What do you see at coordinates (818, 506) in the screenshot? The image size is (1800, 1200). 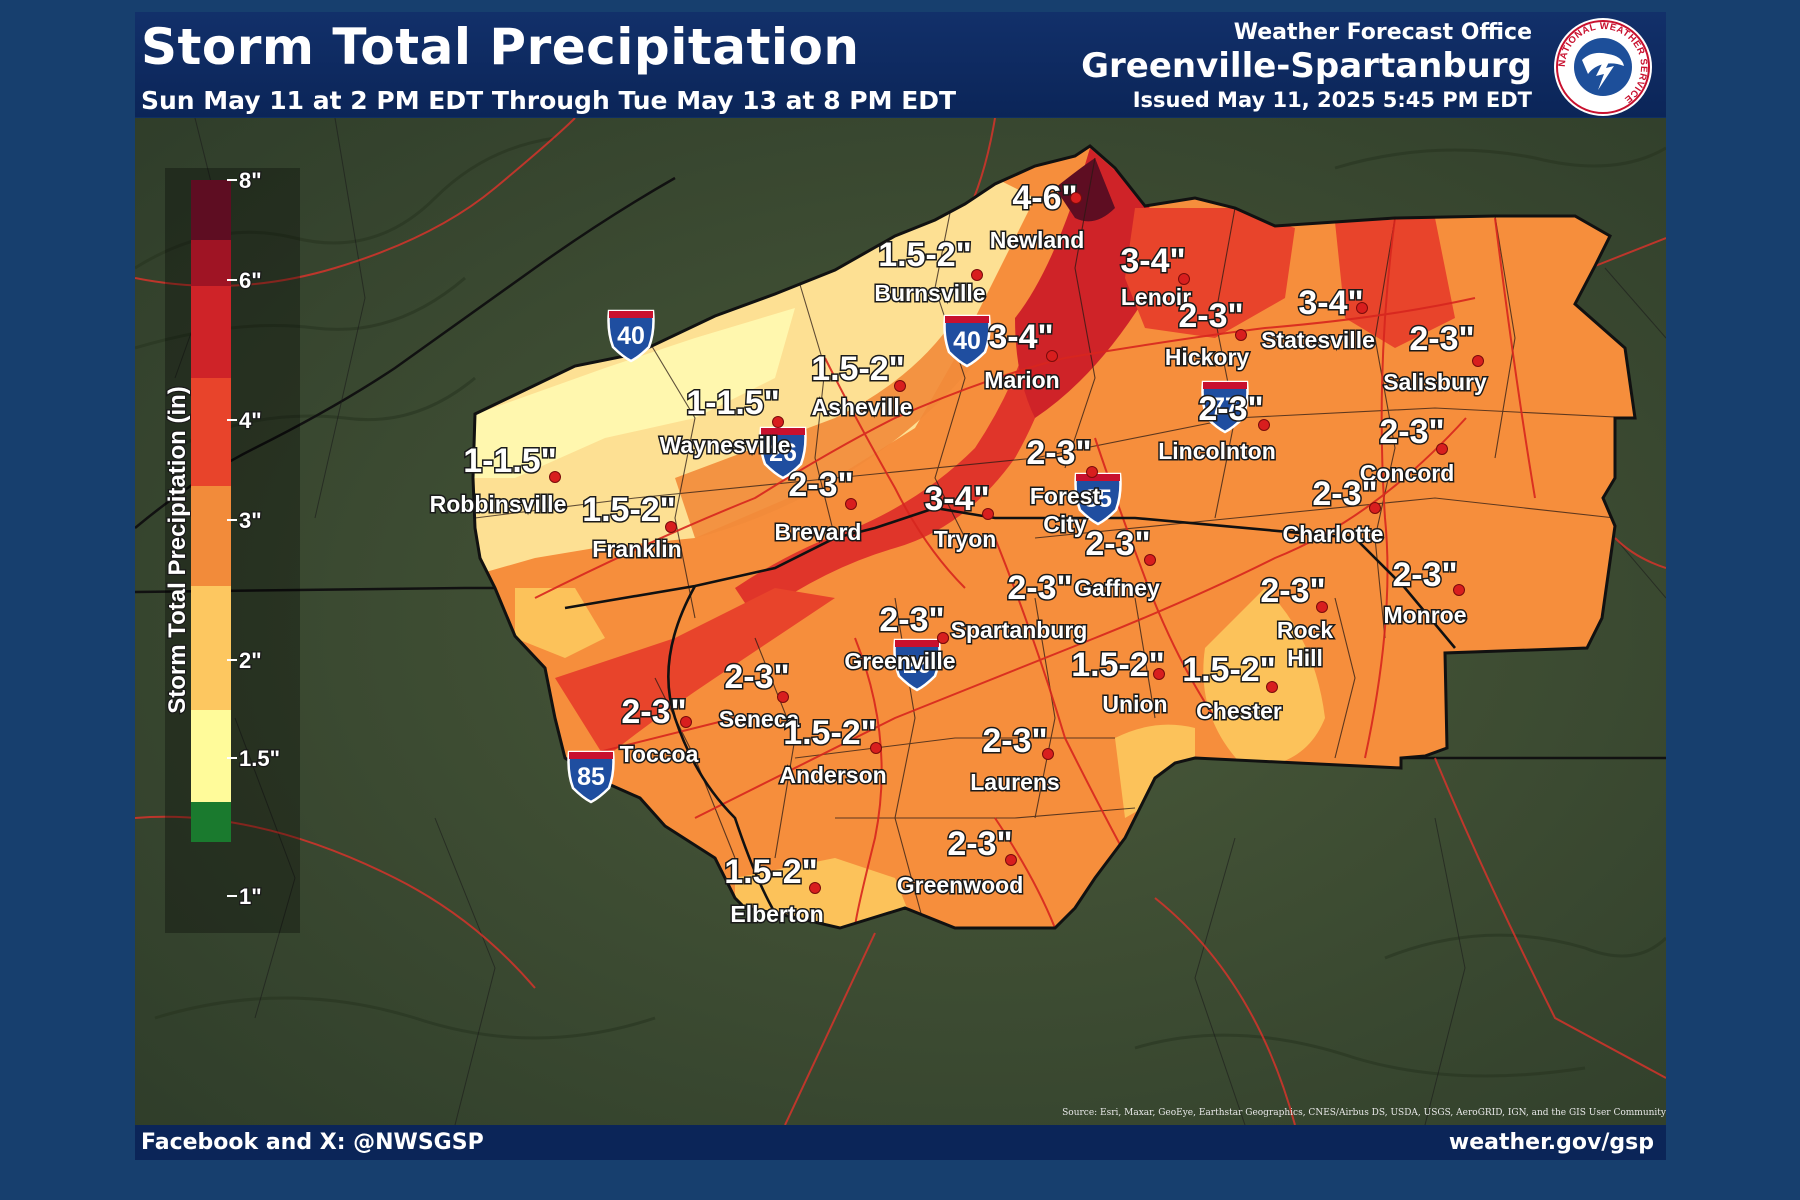 I see `location-brevard: 2-3" Brevard` at bounding box center [818, 506].